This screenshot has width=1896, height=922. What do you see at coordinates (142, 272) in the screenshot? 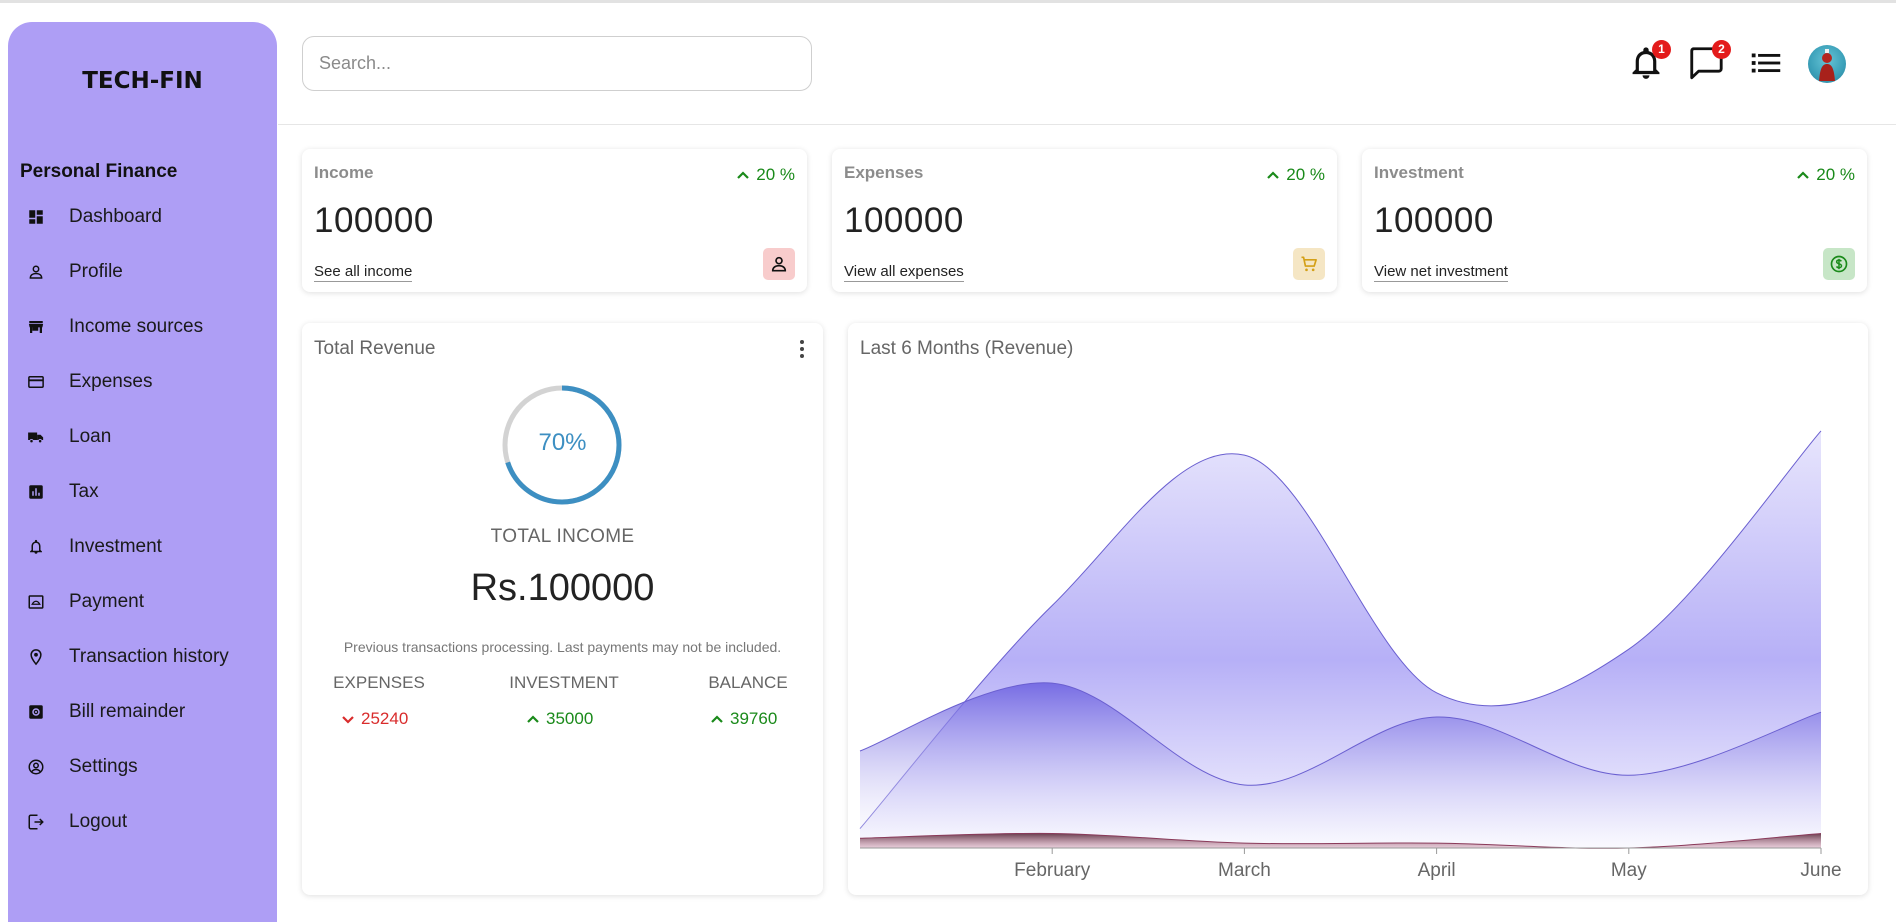
I see `sidebar-item-profile: Profile` at bounding box center [142, 272].